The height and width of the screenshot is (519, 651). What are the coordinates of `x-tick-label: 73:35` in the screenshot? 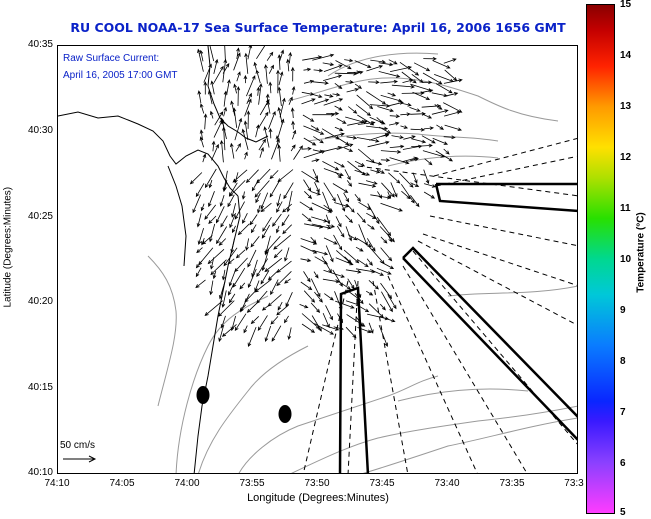 It's located at (512, 483).